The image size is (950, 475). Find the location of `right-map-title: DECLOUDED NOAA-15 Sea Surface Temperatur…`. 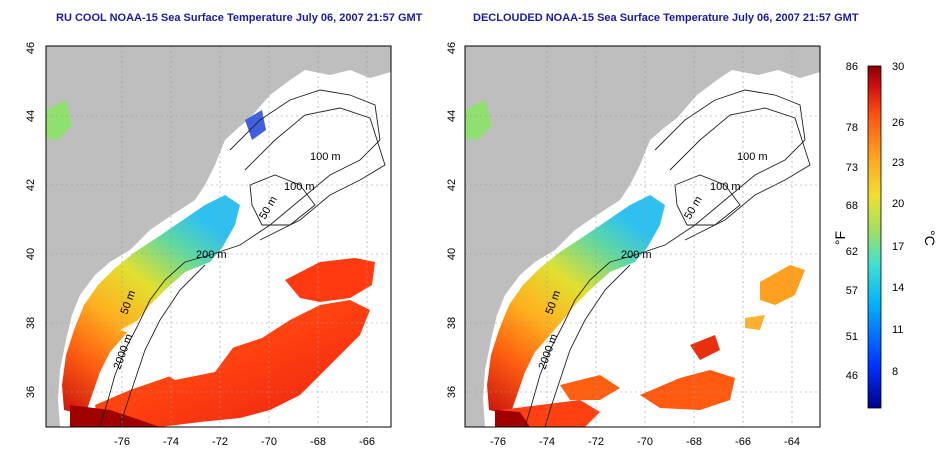

right-map-title: DECLOUDED NOAA-15 Sea Surface Temperatur… is located at coordinates (666, 18).